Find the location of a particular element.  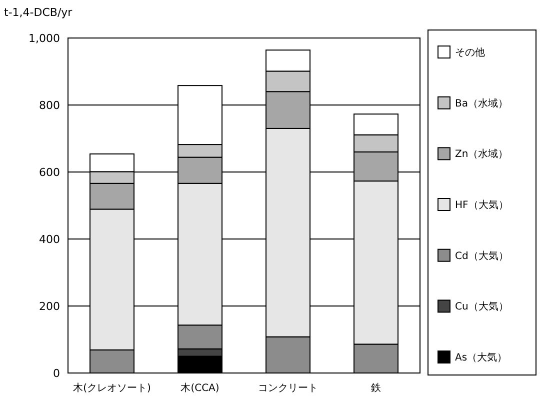

y-tick-label: 1,000 is located at coordinates (44, 38).